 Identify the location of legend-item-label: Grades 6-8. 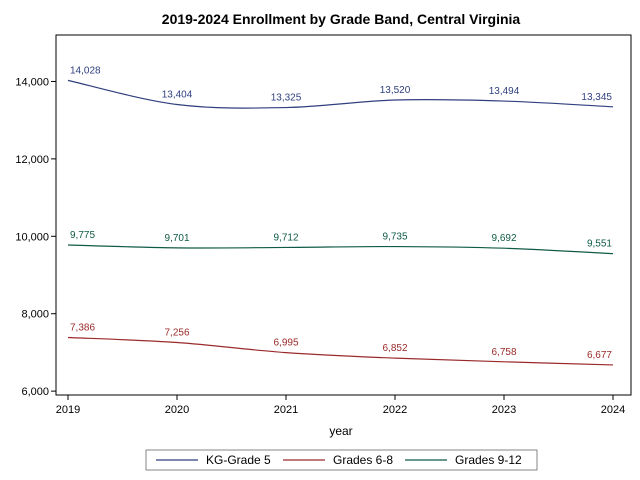
(363, 460).